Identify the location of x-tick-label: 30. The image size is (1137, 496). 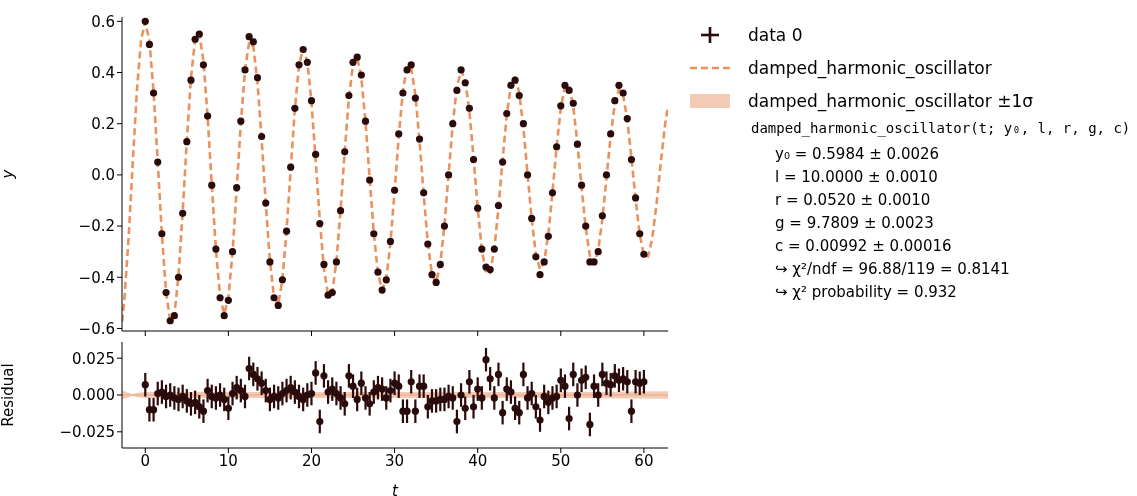
(395, 460).